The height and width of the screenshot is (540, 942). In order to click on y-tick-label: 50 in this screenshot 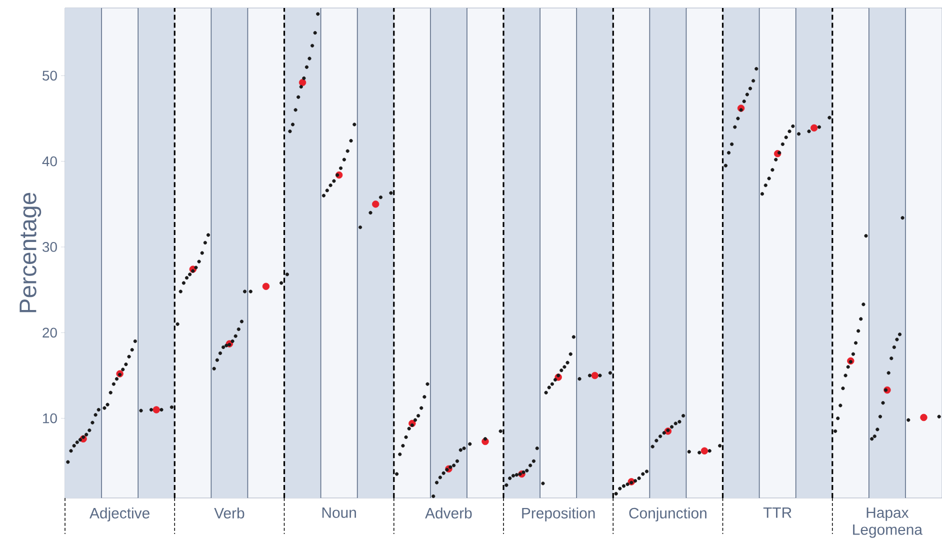, I will do `click(49, 75)`.